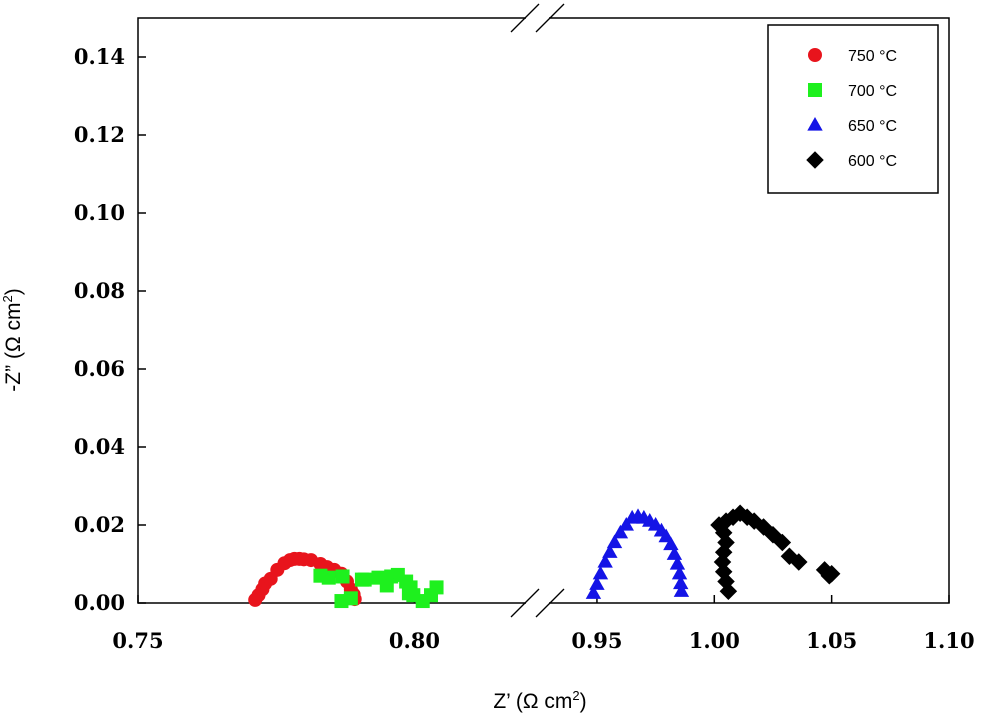  What do you see at coordinates (99, 134) in the screenshot?
I see `y-tick-label: 0.12` at bounding box center [99, 134].